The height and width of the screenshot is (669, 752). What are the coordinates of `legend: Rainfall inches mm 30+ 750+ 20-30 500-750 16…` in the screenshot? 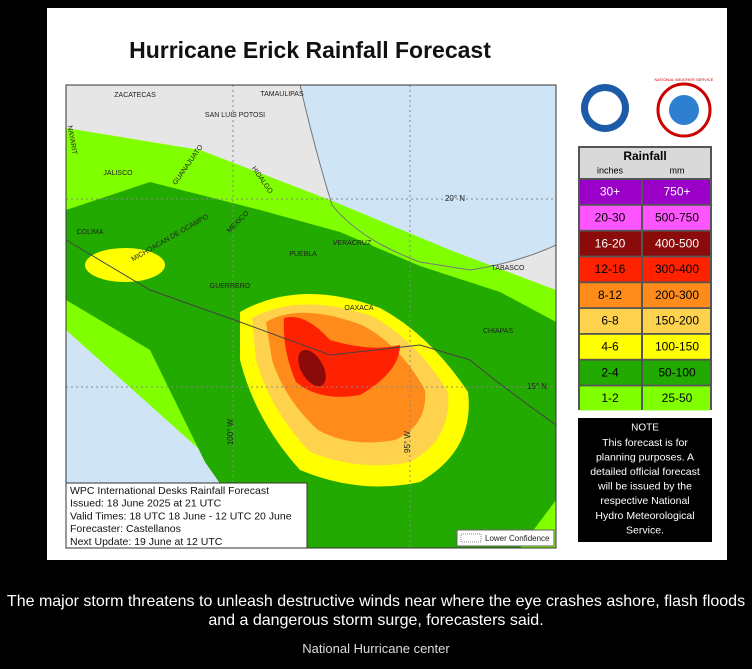 It's located at (645, 278).